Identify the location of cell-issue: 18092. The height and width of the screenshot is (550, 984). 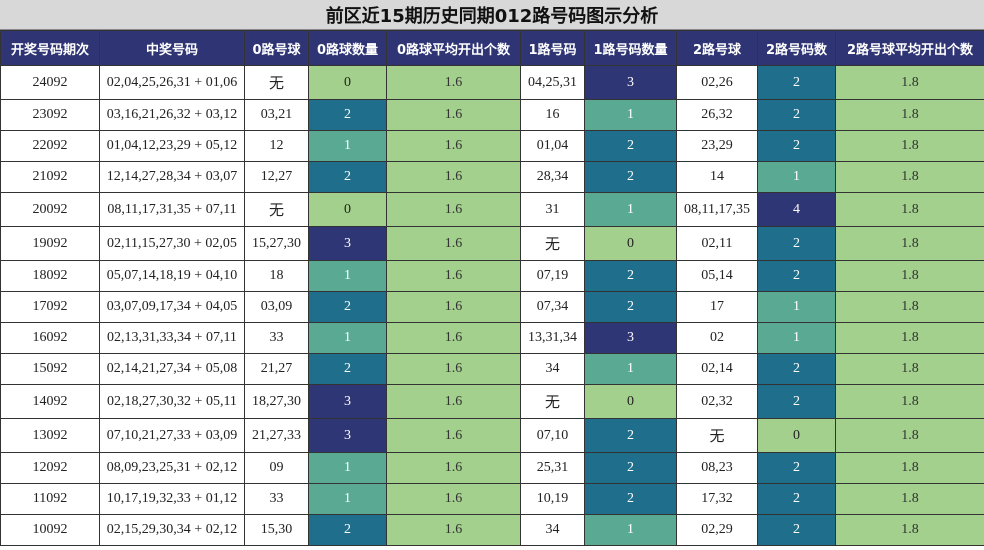
(50, 276).